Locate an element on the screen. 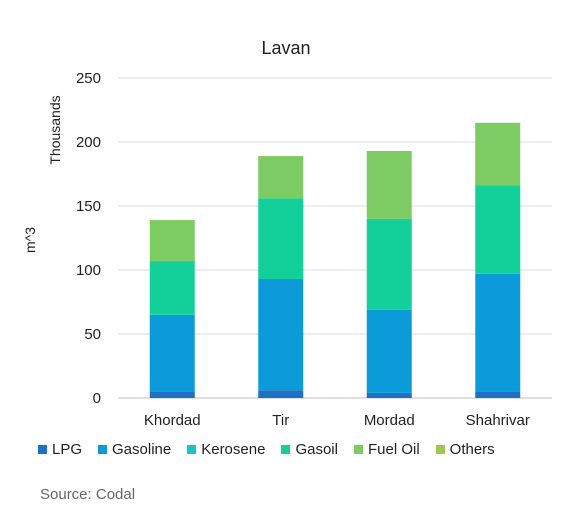 The height and width of the screenshot is (527, 577). y-tick-label: 200 is located at coordinates (88, 142).